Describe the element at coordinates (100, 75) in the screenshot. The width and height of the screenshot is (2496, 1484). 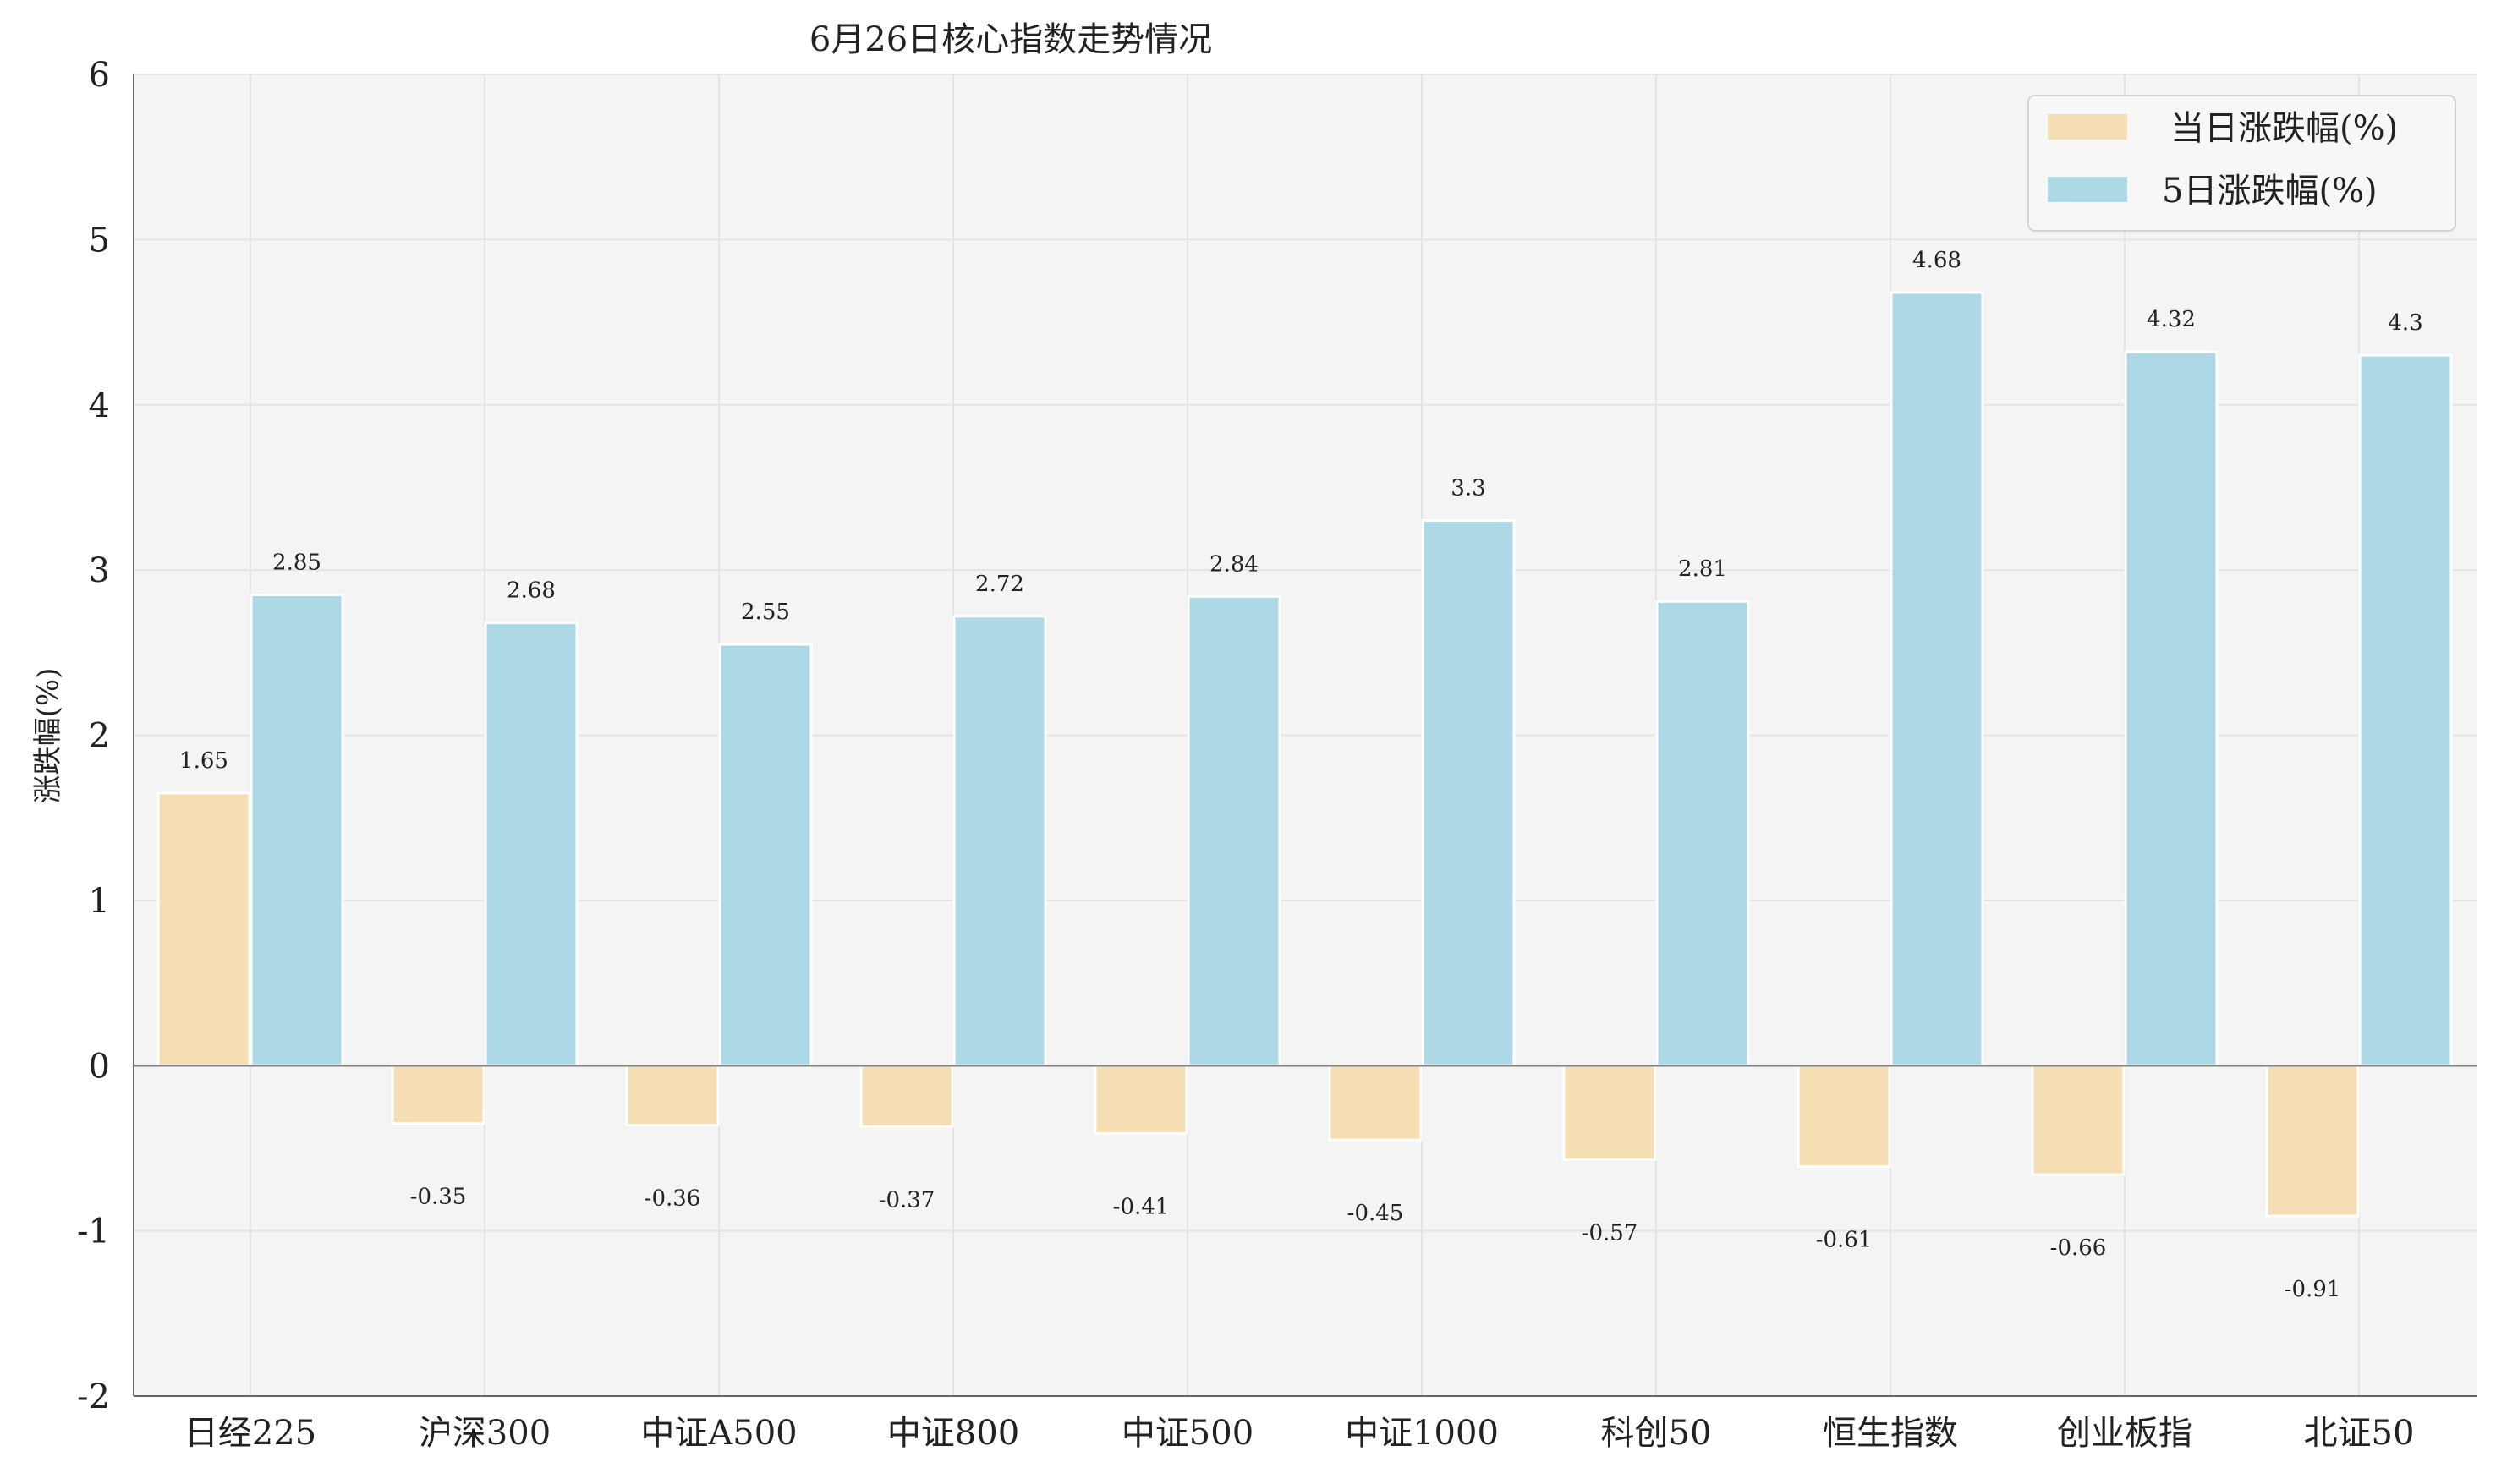
I see `y-tick-label: 6` at that location.